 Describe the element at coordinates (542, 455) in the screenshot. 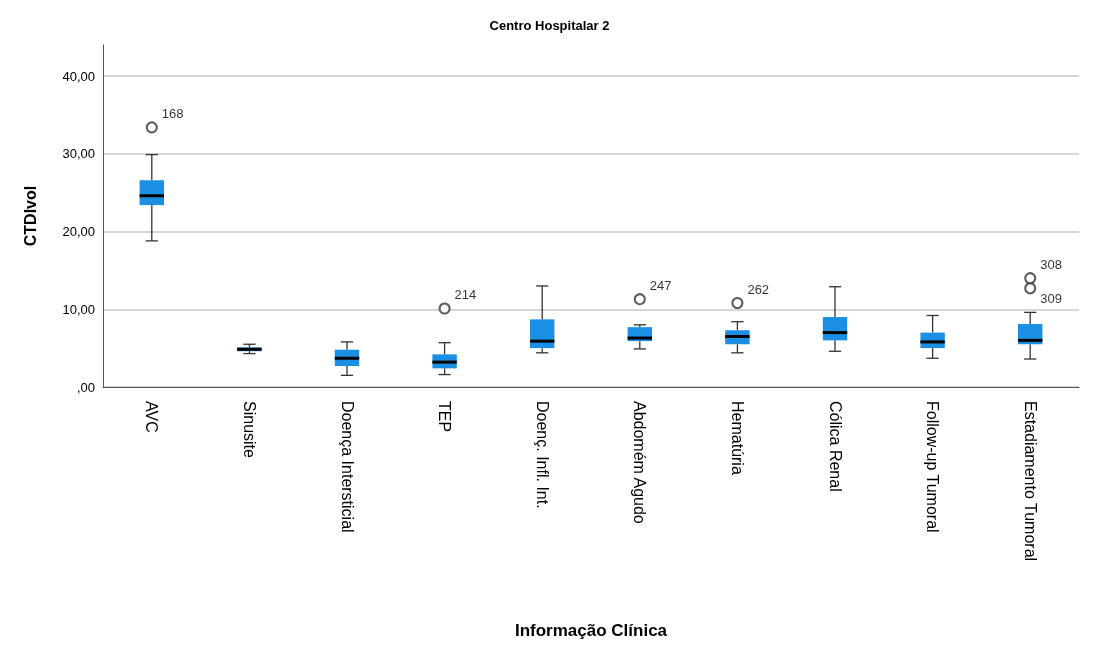

I see `x-tick-label: Doenç. Infl. Int.` at that location.